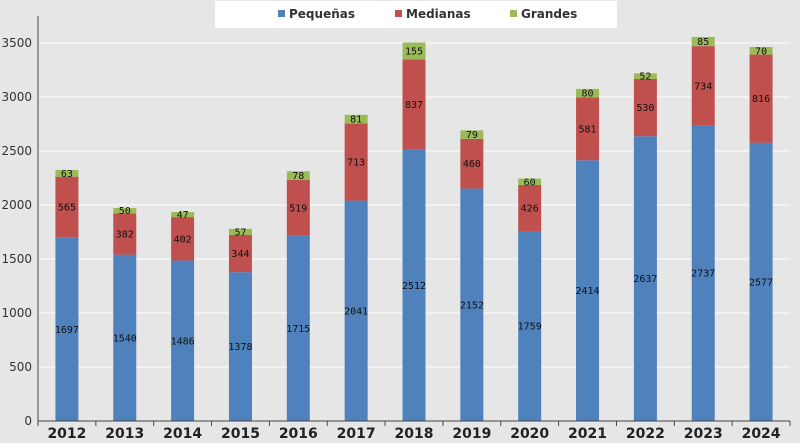 This screenshot has height=443, width=800. I want to click on bar-peque-as-2021, so click(588, 290).